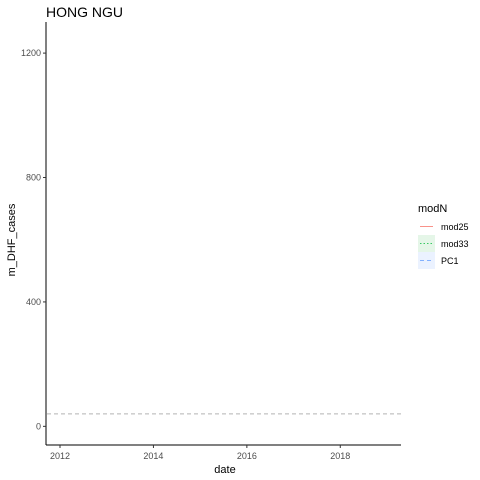 This screenshot has height=480, width=480. I want to click on legend-item-PC1: PC1, so click(438, 260).